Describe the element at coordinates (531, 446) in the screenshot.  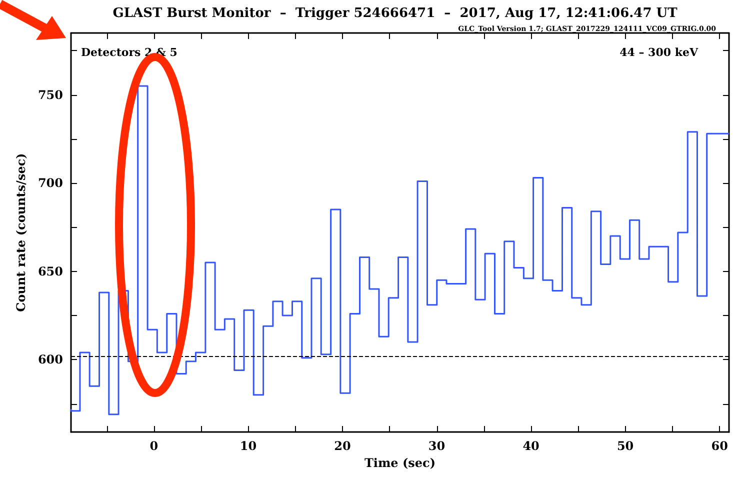
I see `x-tick-label: 40` at that location.